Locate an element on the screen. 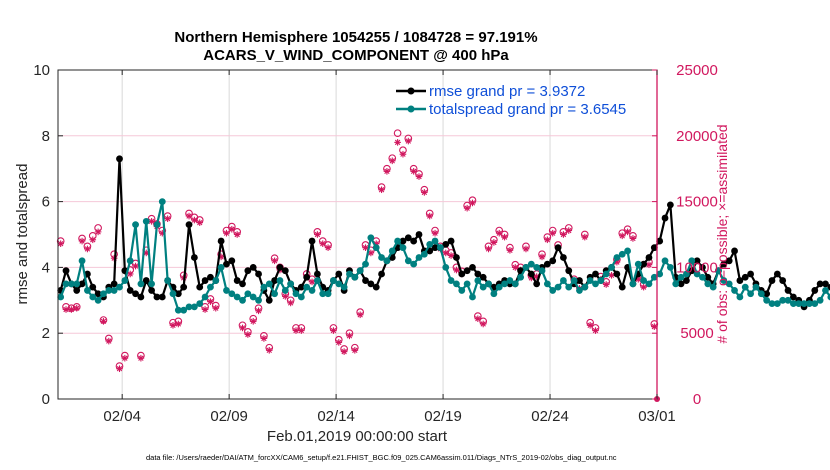  title-line-2: ACARS_V_WIND_COMPONENT @ 400 hPa is located at coordinates (356, 55).